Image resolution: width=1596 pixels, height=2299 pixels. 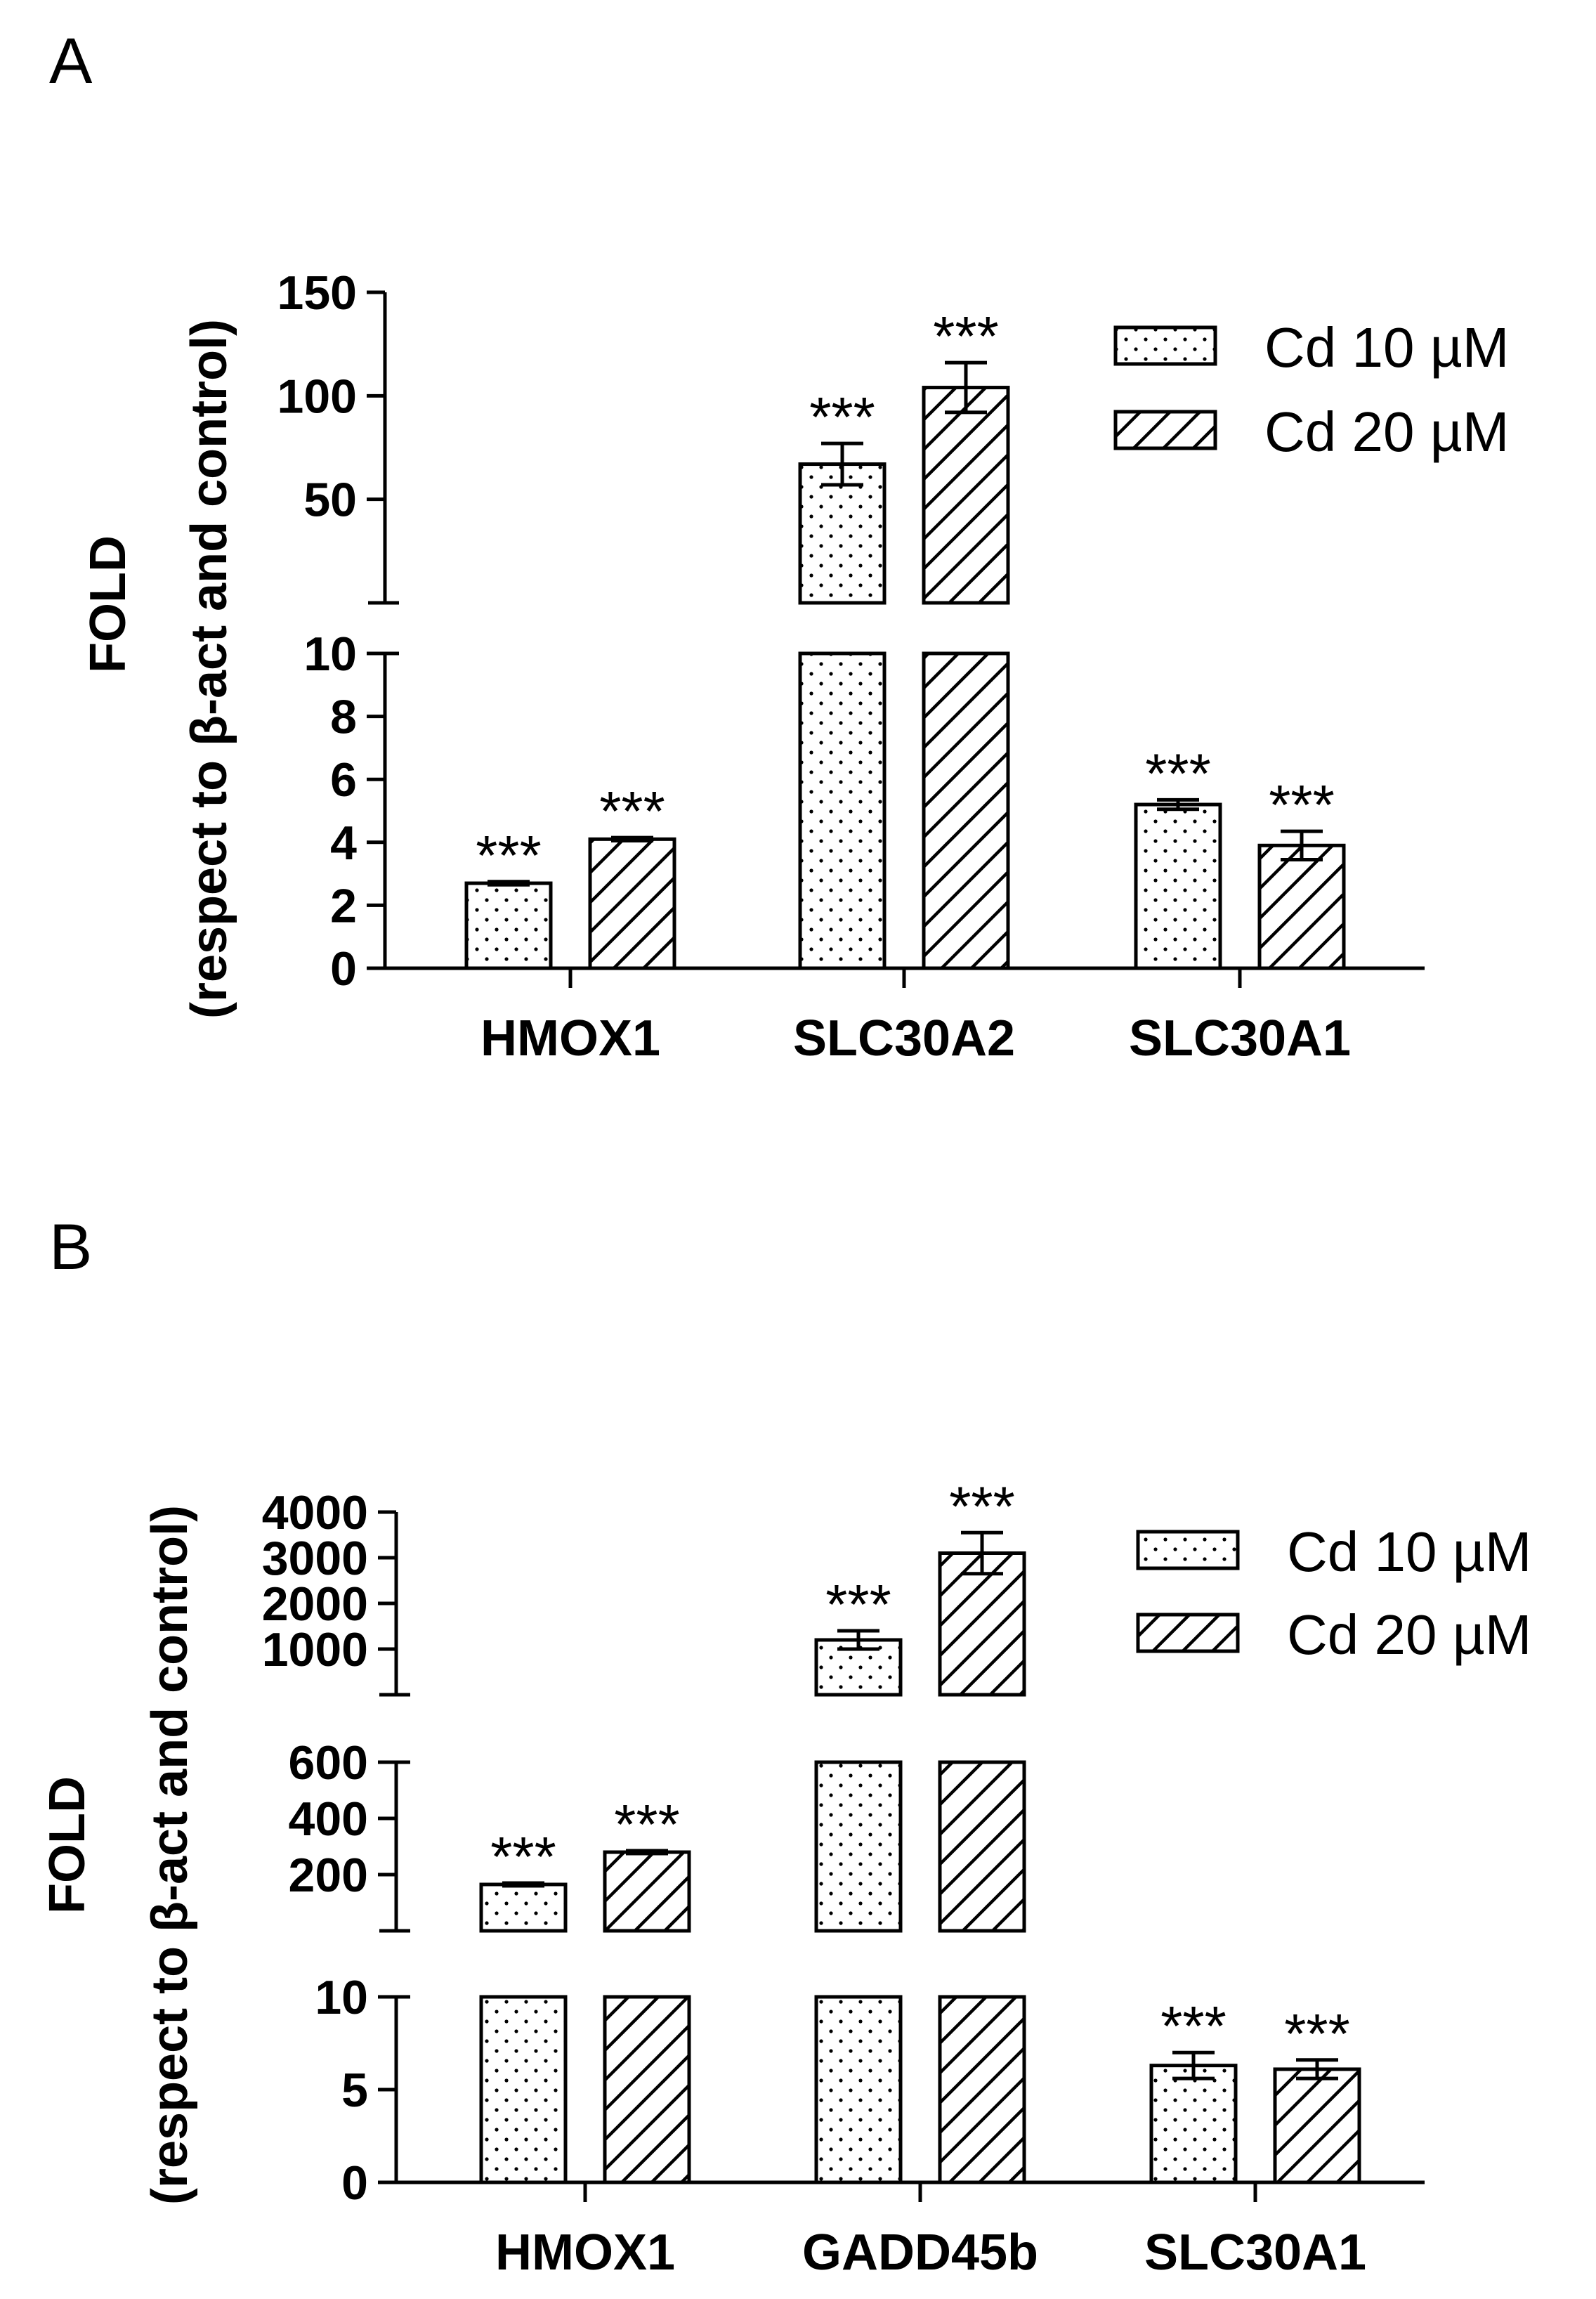 What do you see at coordinates (343, 843) in the screenshot?
I see `y-tick-label: 4` at bounding box center [343, 843].